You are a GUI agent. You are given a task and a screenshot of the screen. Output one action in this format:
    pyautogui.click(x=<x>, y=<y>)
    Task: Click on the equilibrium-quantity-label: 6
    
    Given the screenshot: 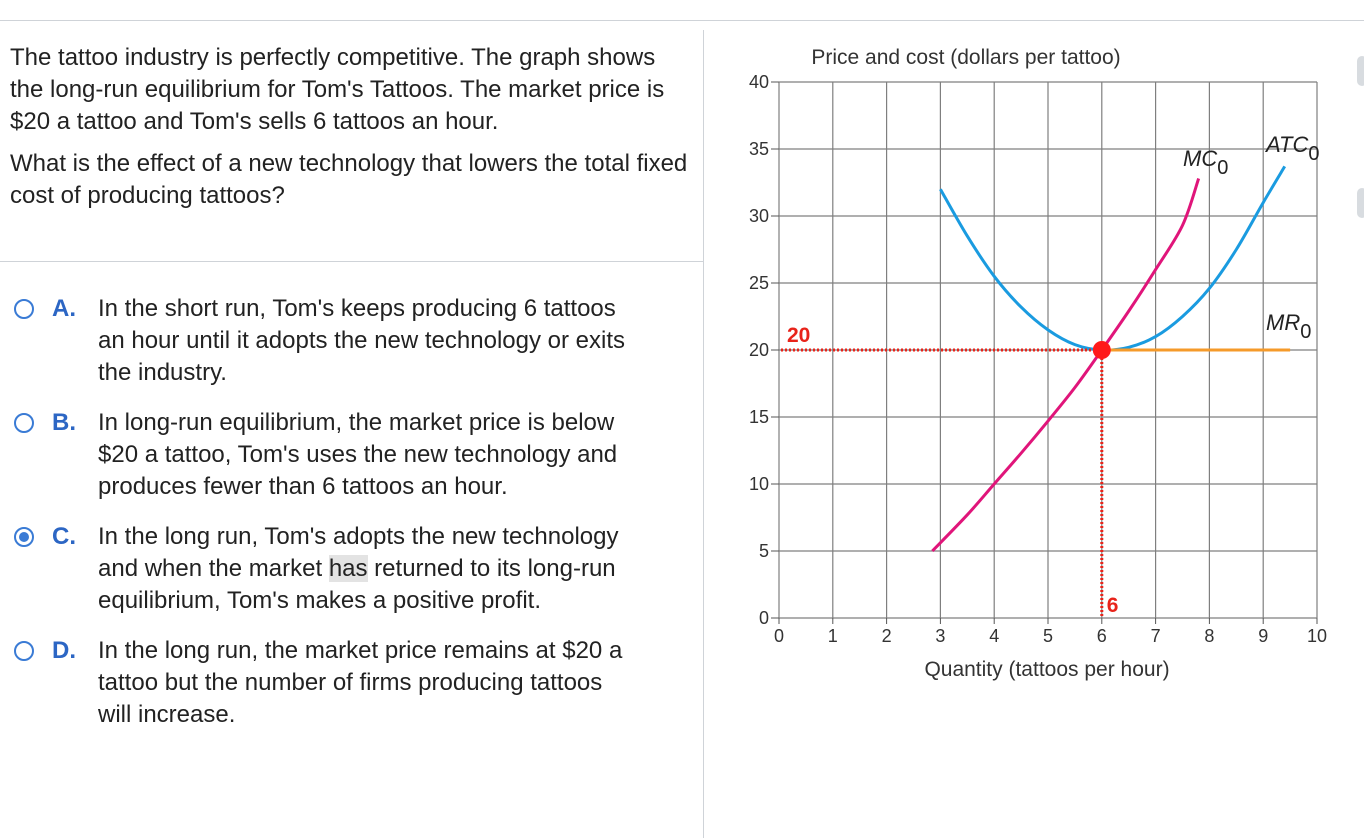 What is the action you would take?
    pyautogui.click(x=1113, y=605)
    